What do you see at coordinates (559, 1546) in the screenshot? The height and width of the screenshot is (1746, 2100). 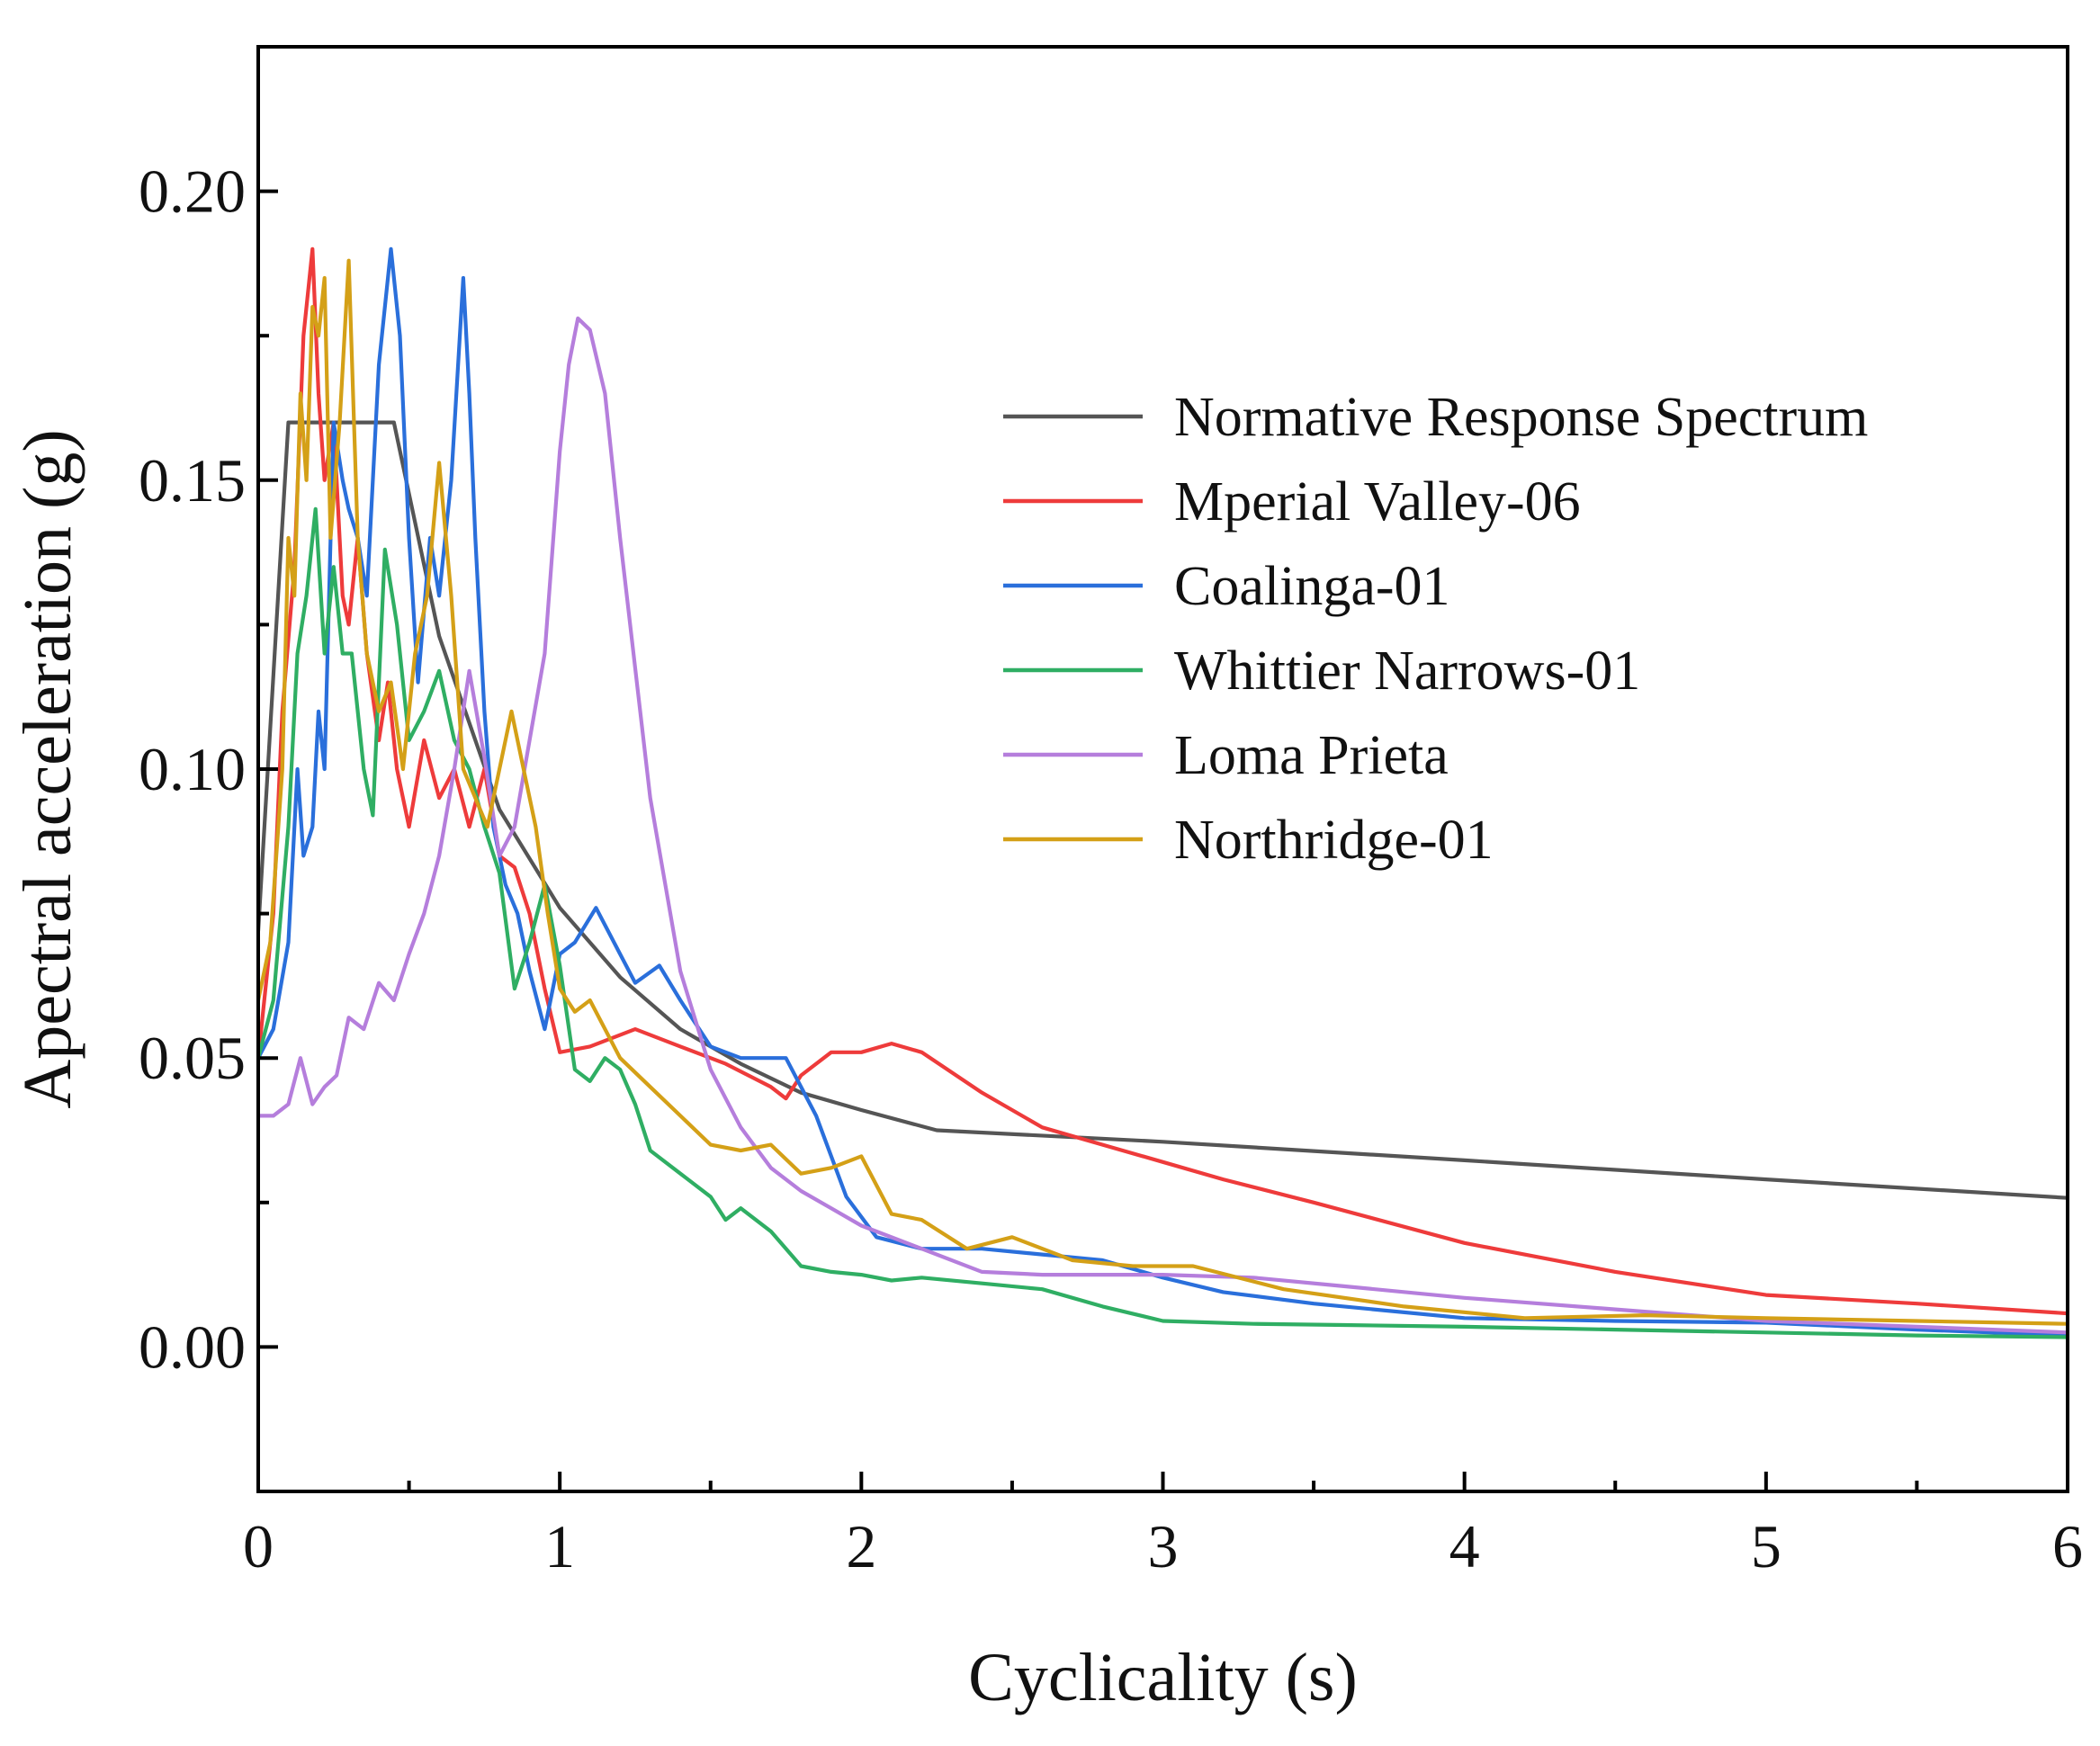 I see `x-tick-label: 1` at bounding box center [559, 1546].